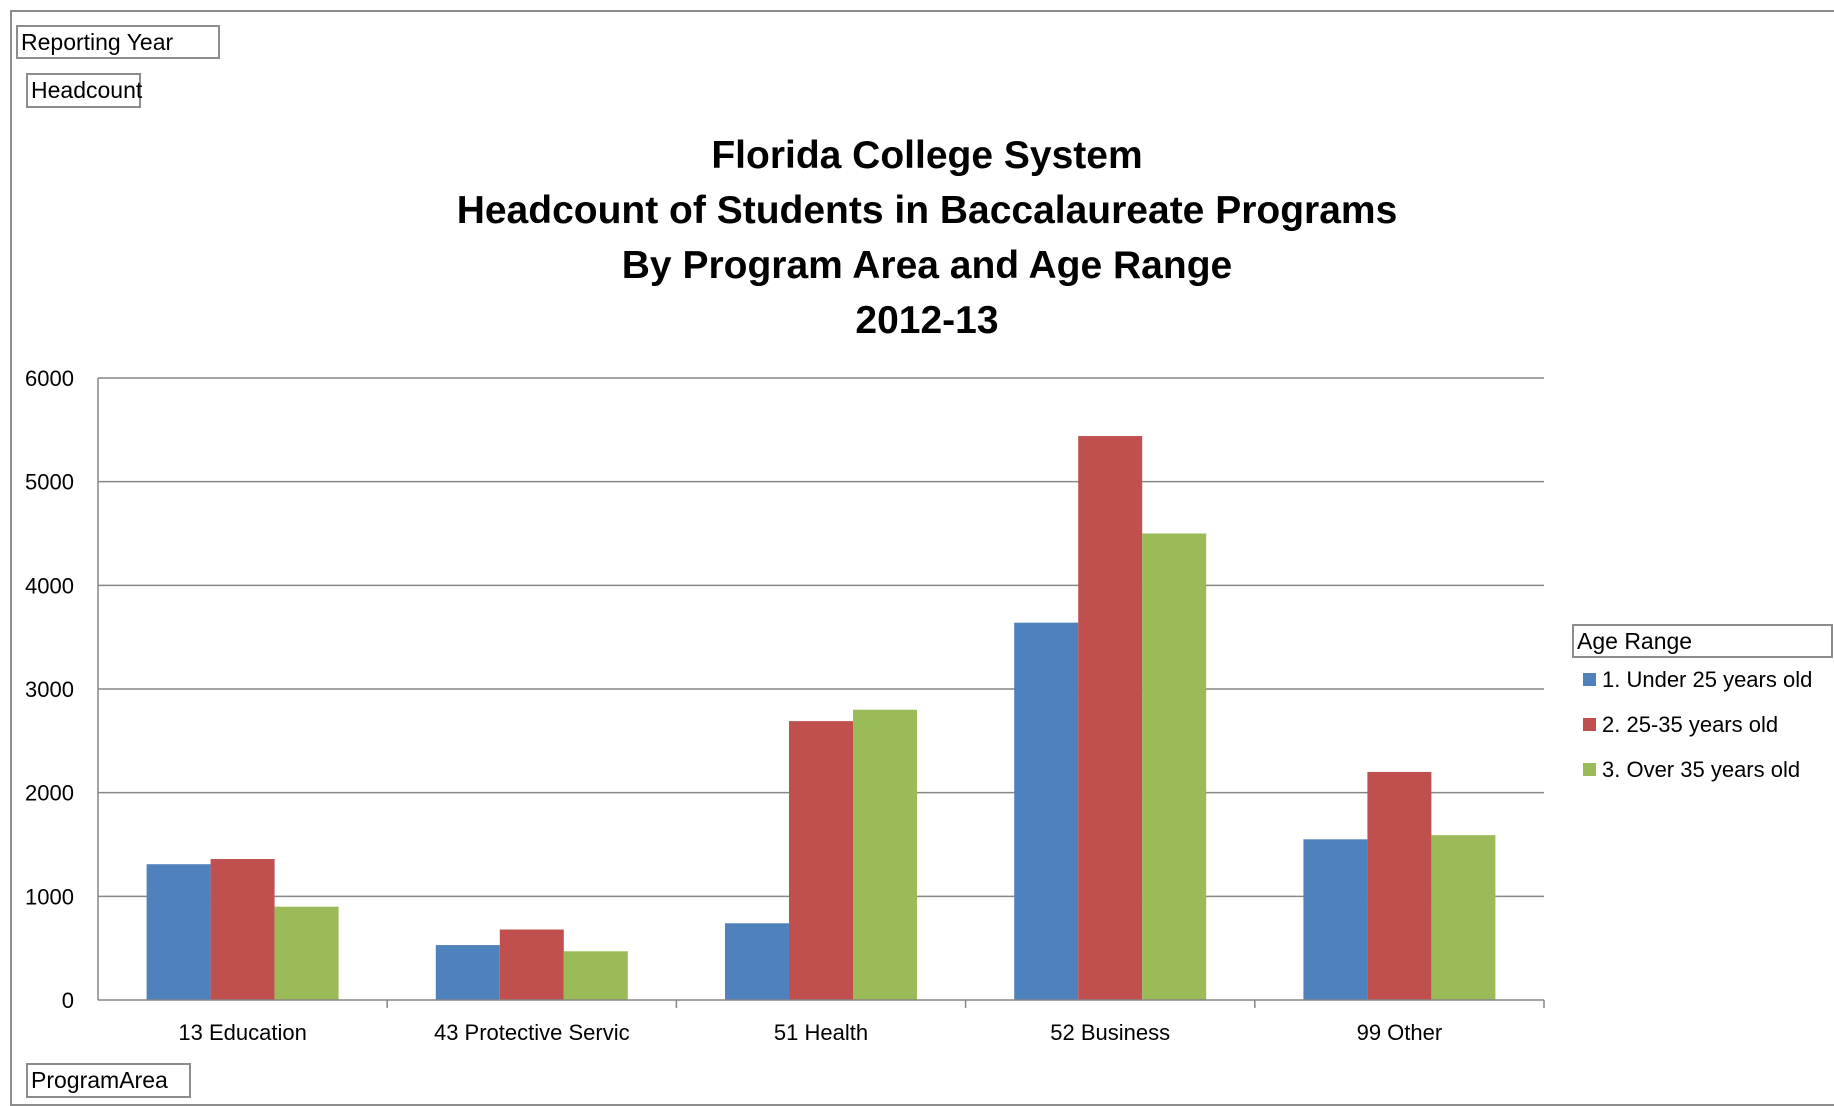  Describe the element at coordinates (1110, 1032) in the screenshot. I see `x-tick-label: 52 Business` at that location.